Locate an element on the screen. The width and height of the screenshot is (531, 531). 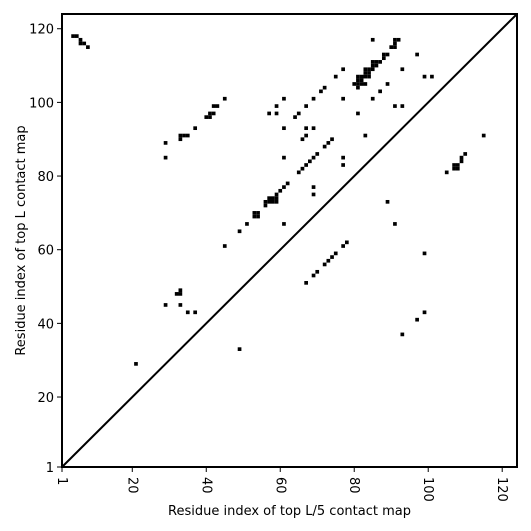
y-tick-label: 100 is located at coordinates (41, 103).